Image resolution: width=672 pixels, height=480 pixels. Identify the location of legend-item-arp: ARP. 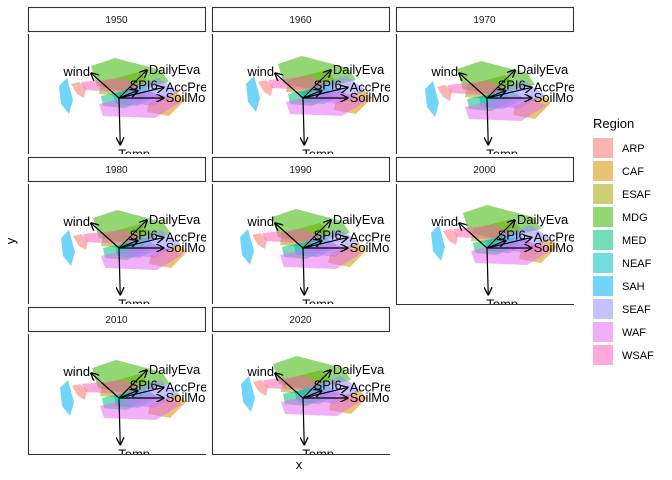
(619, 148).